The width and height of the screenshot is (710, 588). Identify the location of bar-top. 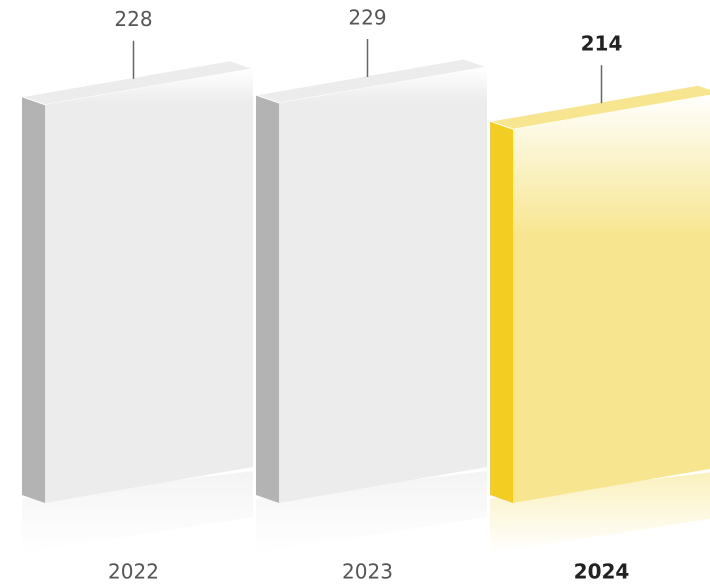
(599, 107).